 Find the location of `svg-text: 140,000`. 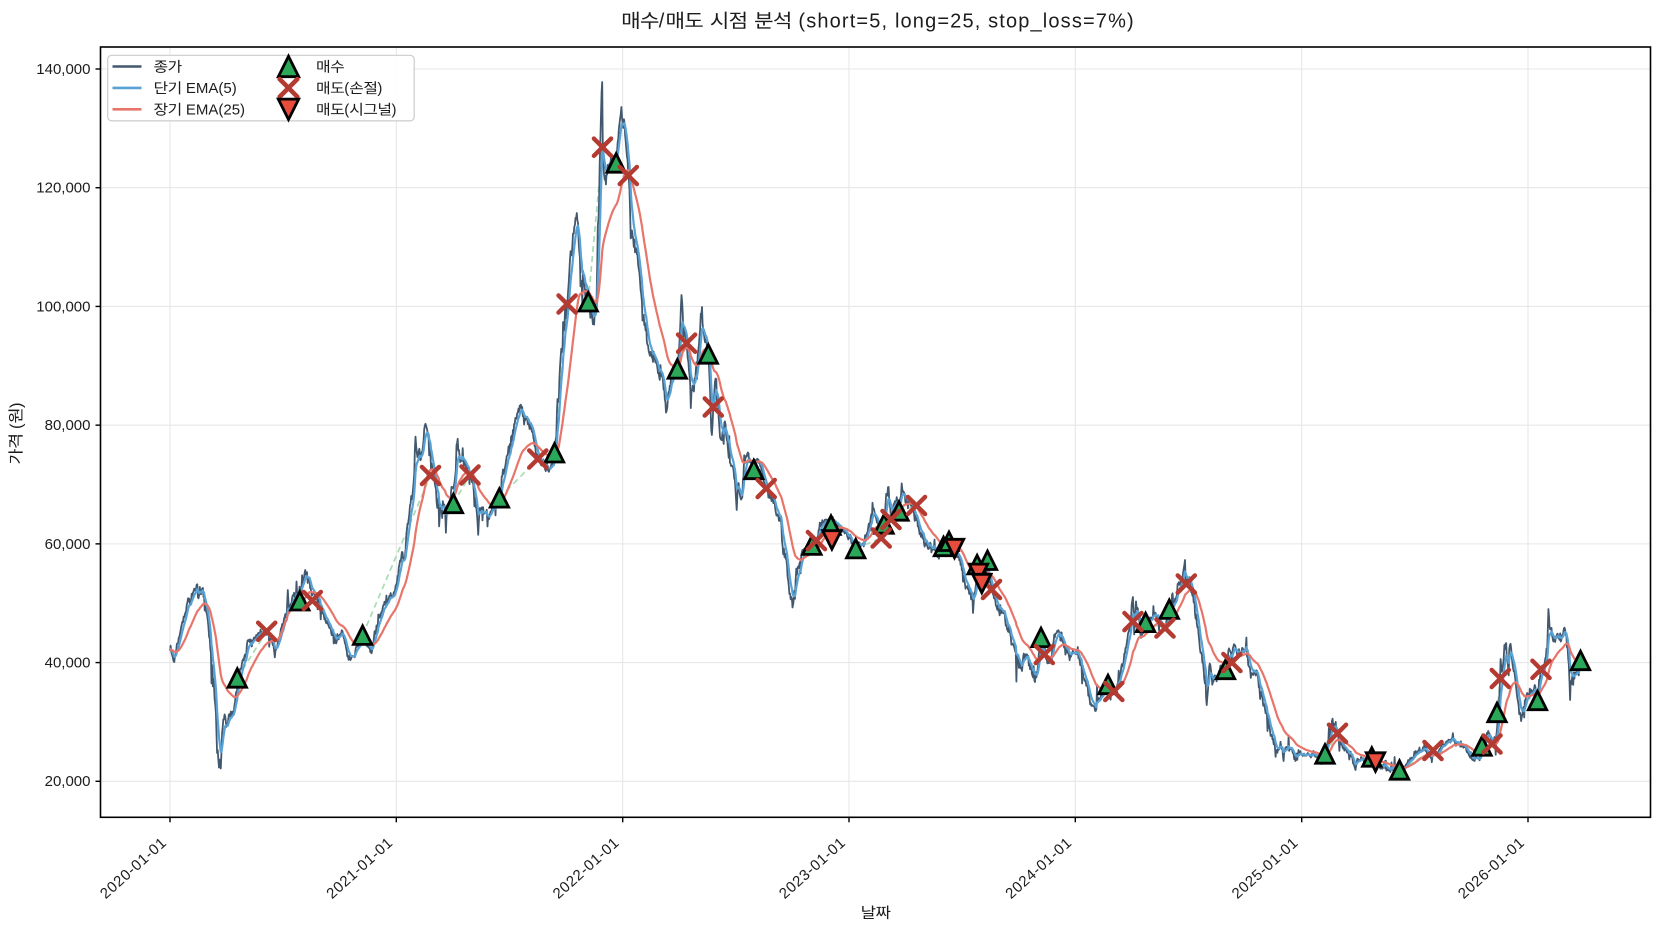

svg-text: 140,000 is located at coordinates (63, 69).